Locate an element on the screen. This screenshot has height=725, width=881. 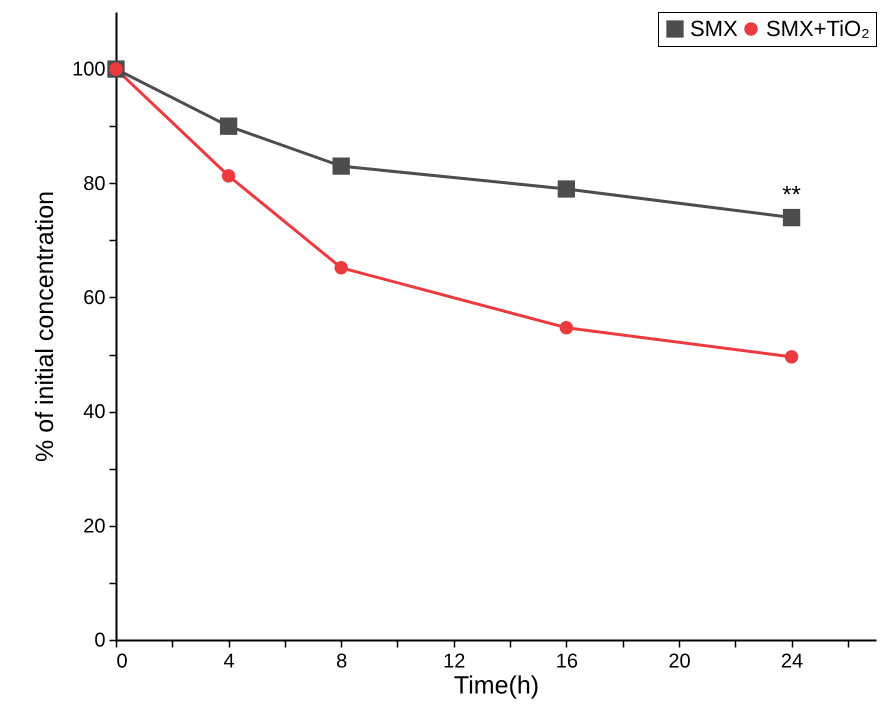
legend-label: SMX is located at coordinates (714, 28).